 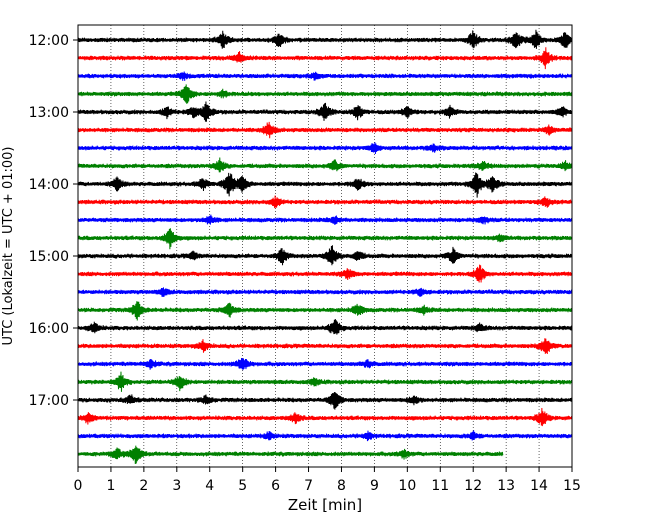 What do you see at coordinates (49, 329) in the screenshot?
I see `y-tick-label: 16:00` at bounding box center [49, 329].